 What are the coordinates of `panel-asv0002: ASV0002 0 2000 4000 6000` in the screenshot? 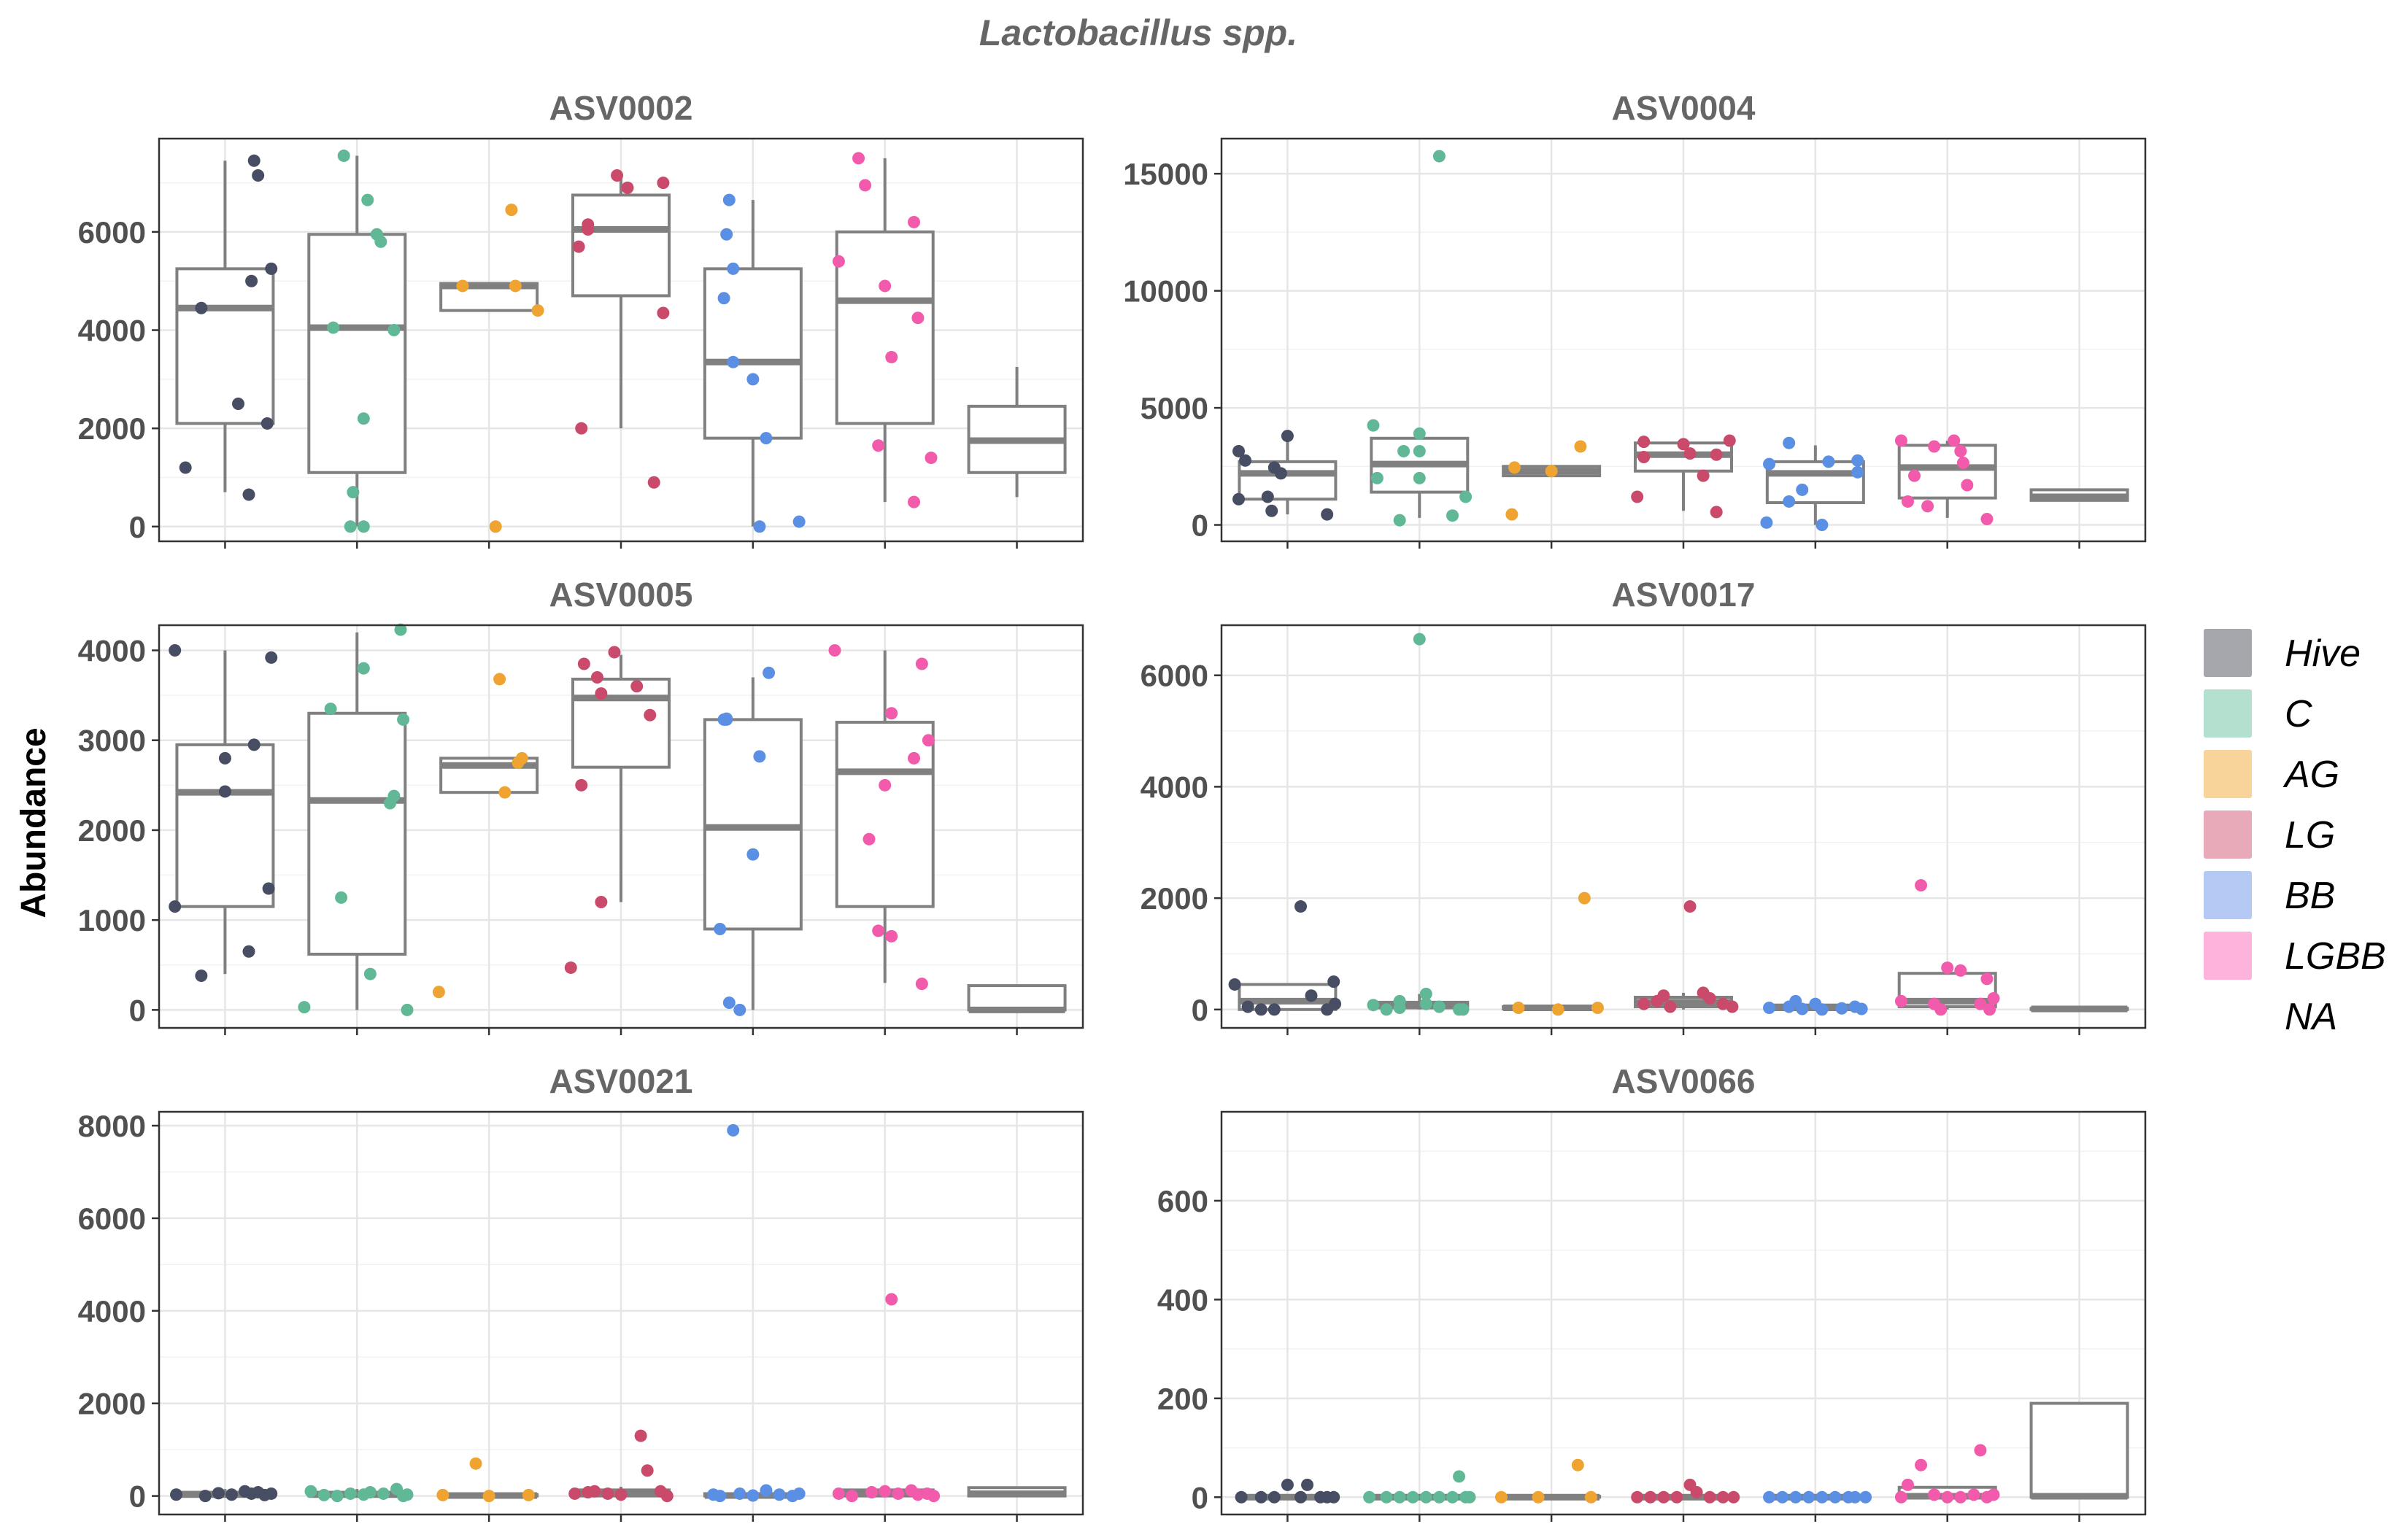 It's located at (581, 319).